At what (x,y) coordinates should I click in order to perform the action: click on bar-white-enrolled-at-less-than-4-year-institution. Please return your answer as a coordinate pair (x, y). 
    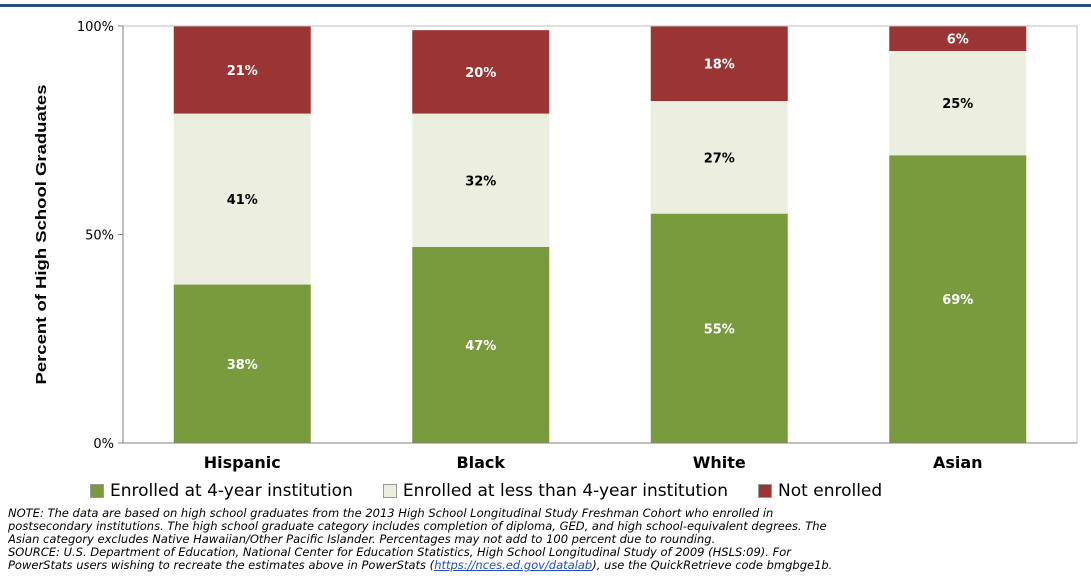
    Looking at the image, I should click on (719, 157).